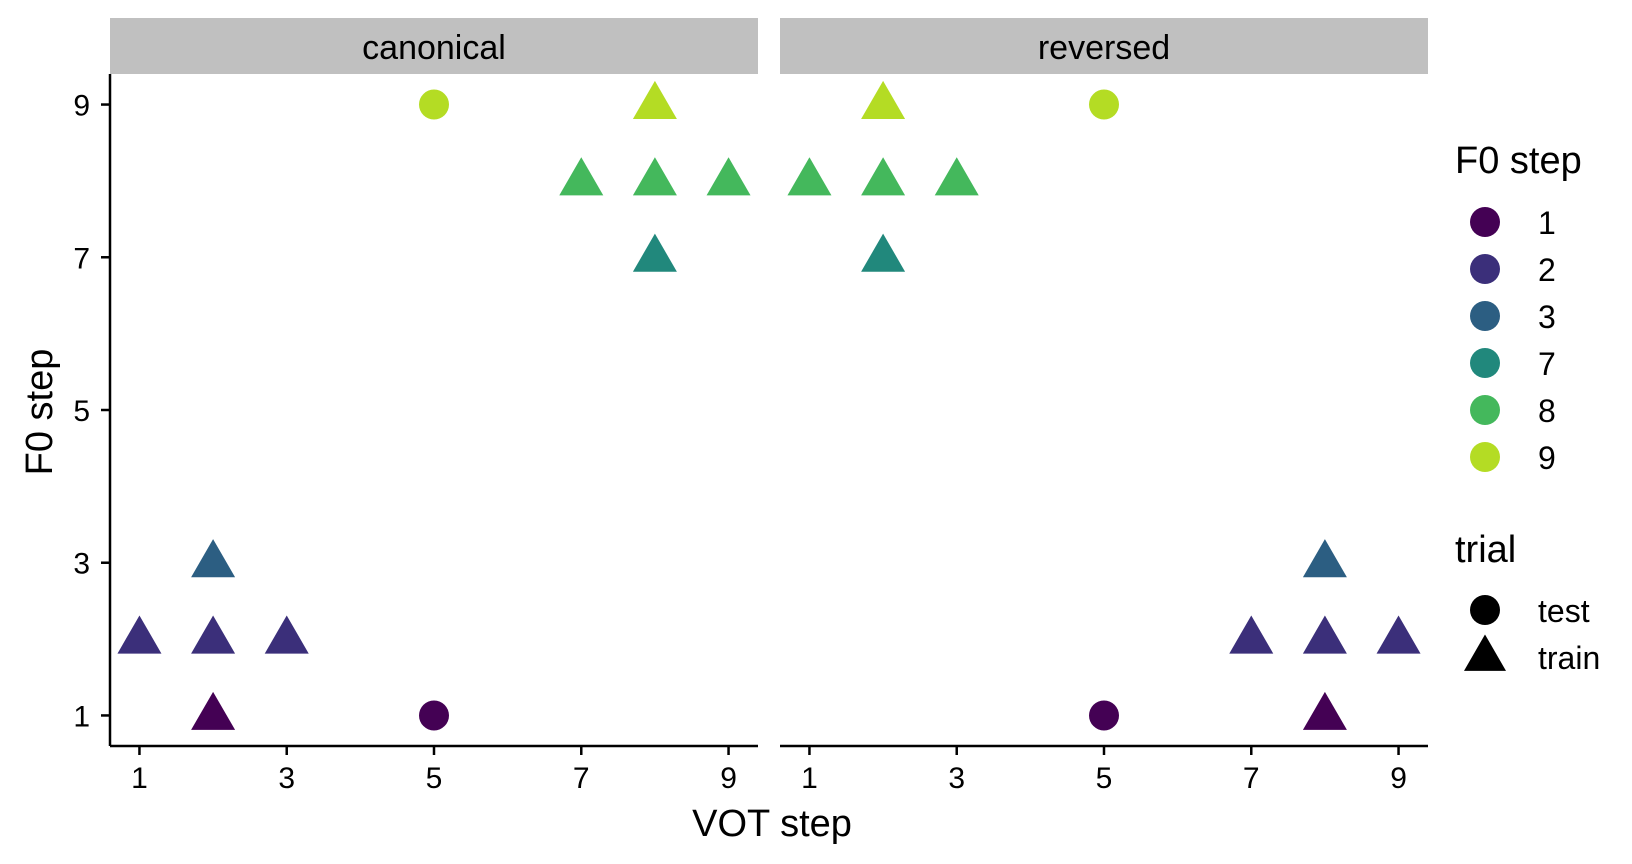 The image size is (1632, 864). Describe the element at coordinates (1485, 652) in the screenshot. I see `legend-key-train` at that location.